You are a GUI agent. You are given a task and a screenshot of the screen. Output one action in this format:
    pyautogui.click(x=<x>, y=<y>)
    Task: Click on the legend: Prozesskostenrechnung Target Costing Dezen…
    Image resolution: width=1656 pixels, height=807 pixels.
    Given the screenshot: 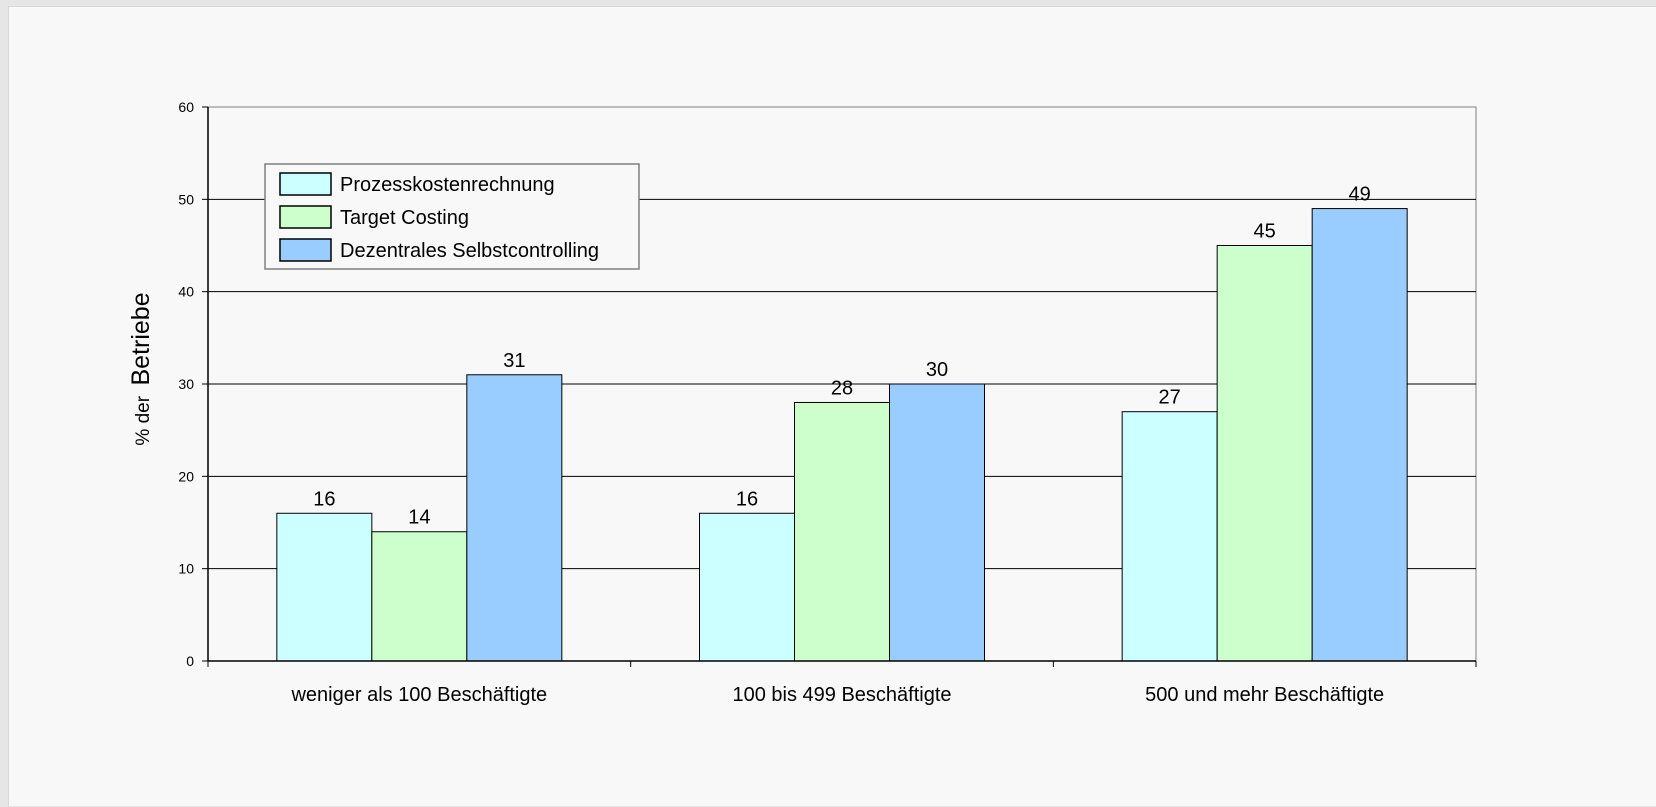 What is the action you would take?
    pyautogui.click(x=452, y=216)
    